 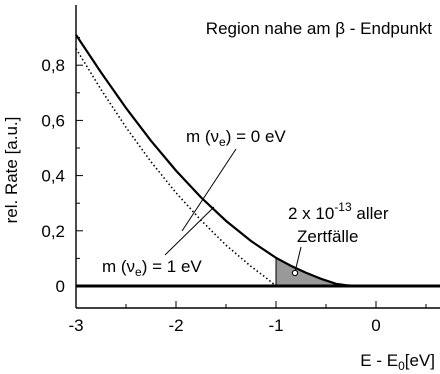 I want to click on y-tick-label: 0,2, so click(x=53, y=231).